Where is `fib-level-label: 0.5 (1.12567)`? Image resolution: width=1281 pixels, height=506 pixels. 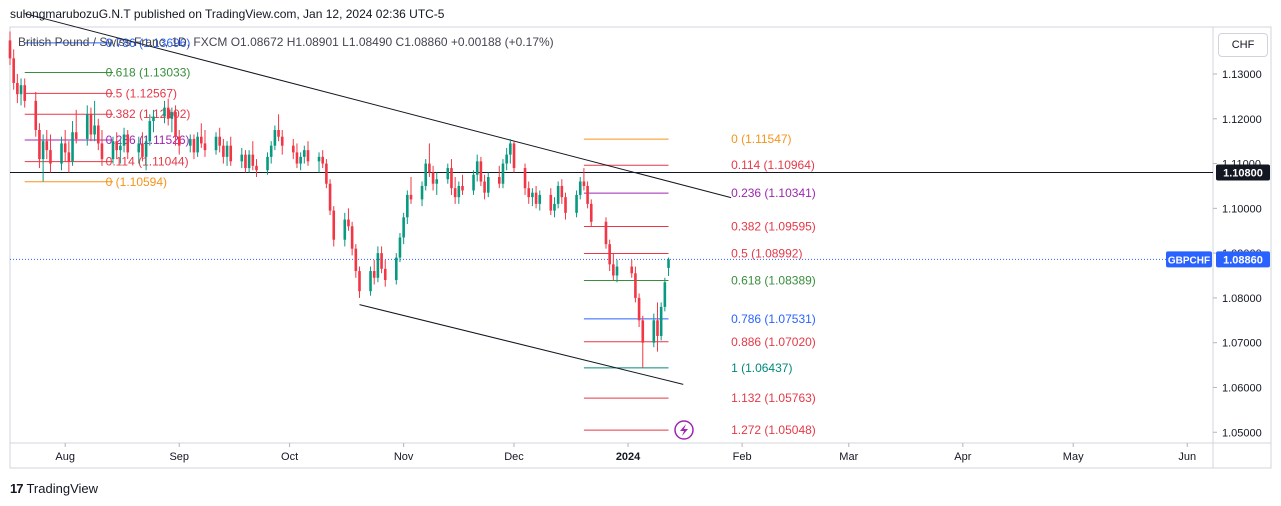
fib-level-label: 0.5 (1.12567) is located at coordinates (141, 93).